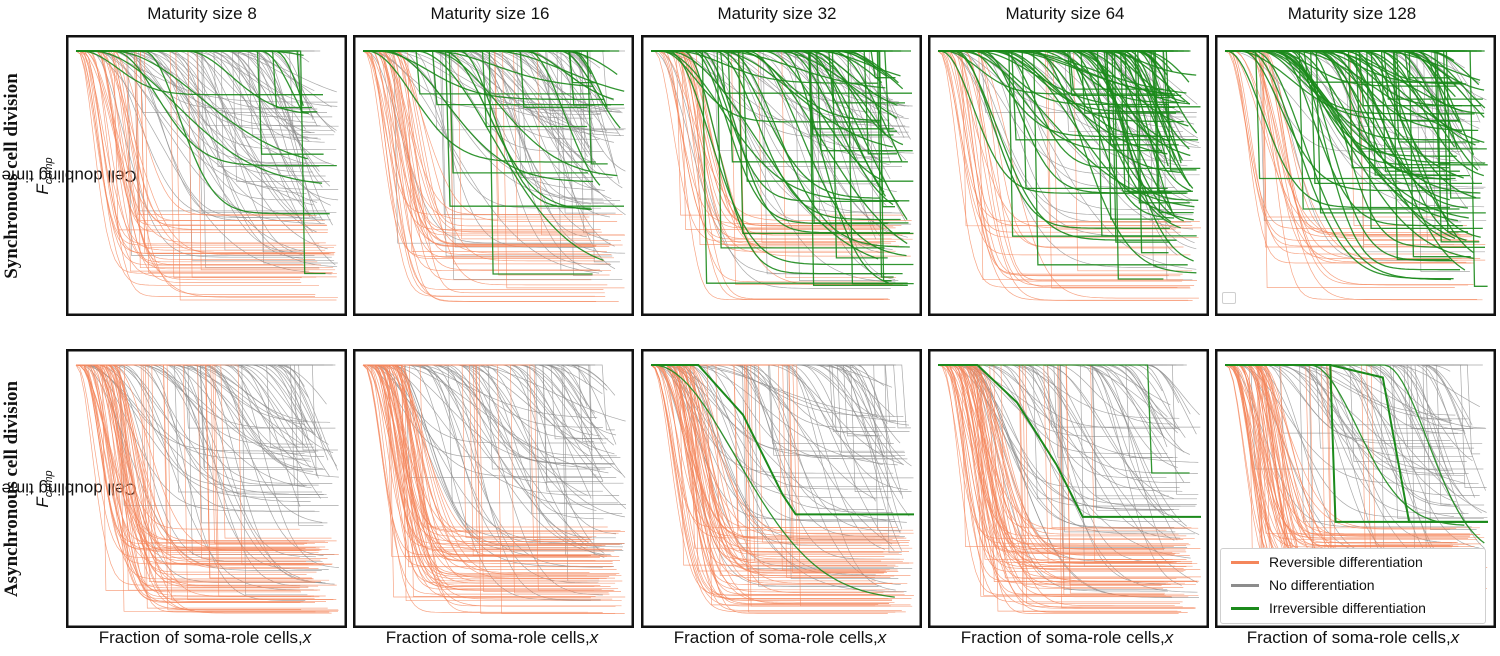  Describe the element at coordinates (68, 176) in the screenshot. I see `ylabel-row-1: Cell doubling time effect, Fcomp` at that location.